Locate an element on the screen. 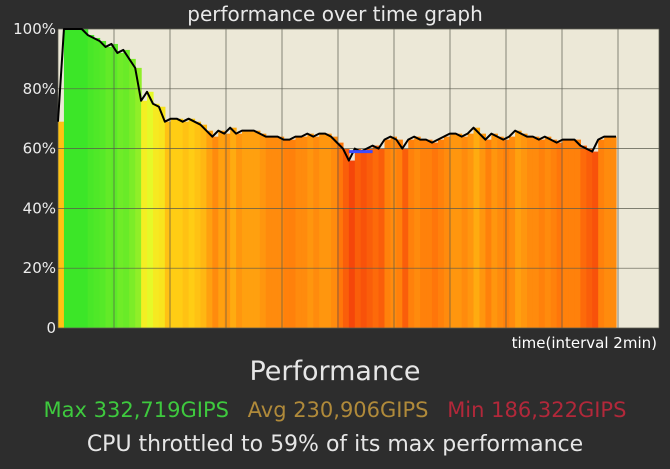  max-stat: Max 332,719GIPS is located at coordinates (136, 410).